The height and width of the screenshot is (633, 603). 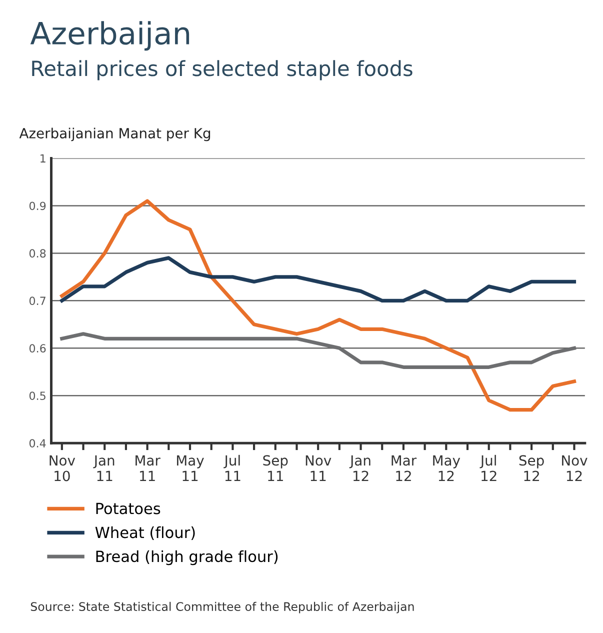 I want to click on x-tick-label: Jul 11, so click(x=232, y=468).